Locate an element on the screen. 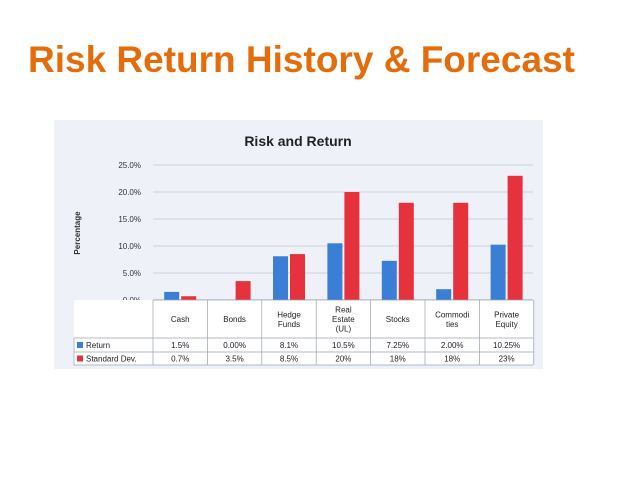  data-label: 10.25% is located at coordinates (506, 345).